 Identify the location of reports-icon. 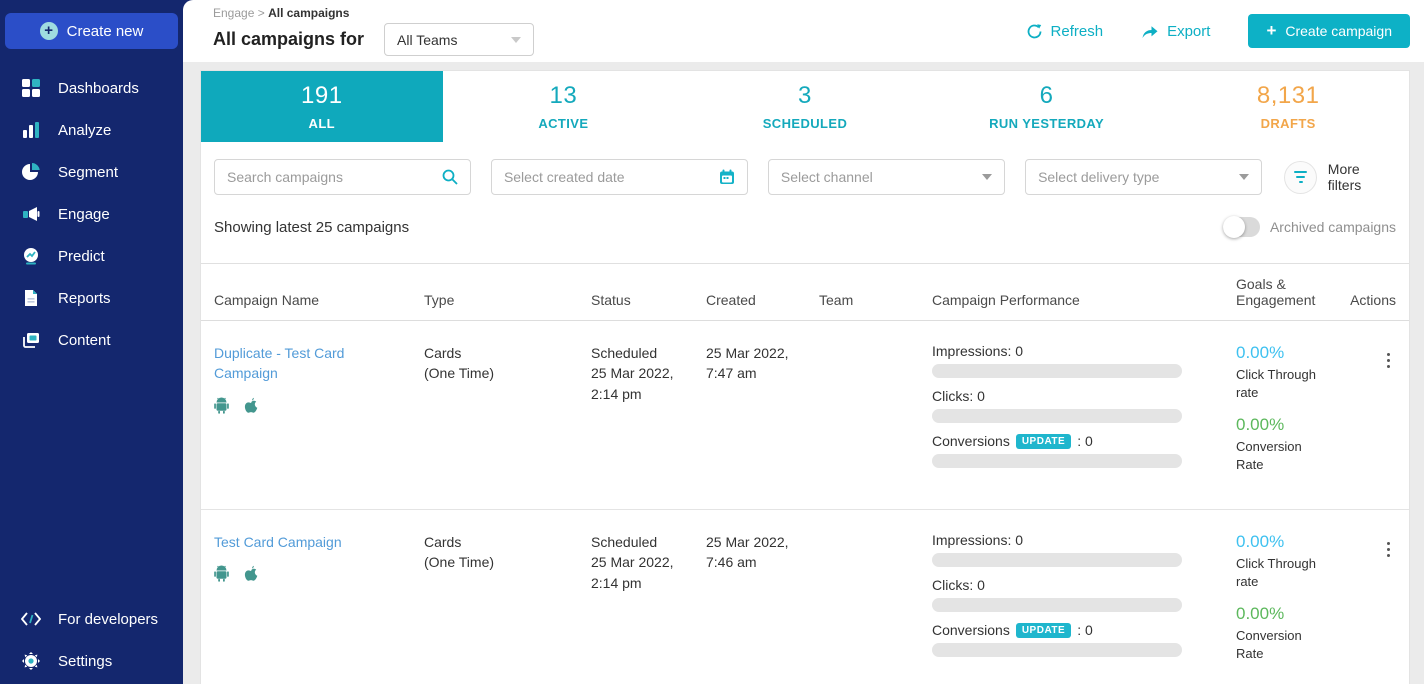
(31, 298).